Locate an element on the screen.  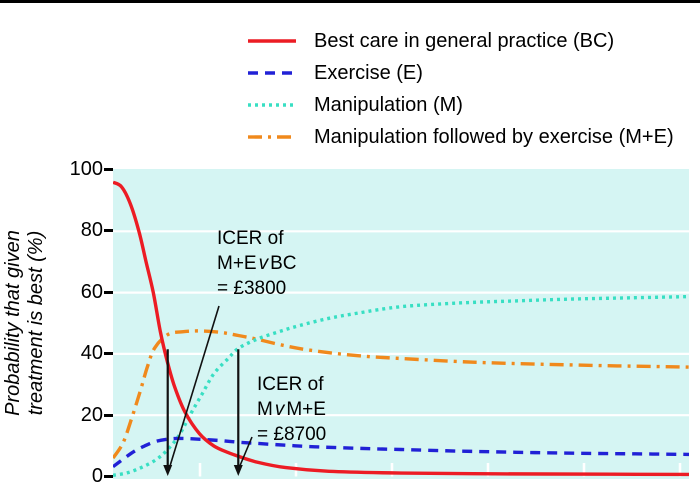
y-tick-label-80: 80 is located at coordinates (91, 230).